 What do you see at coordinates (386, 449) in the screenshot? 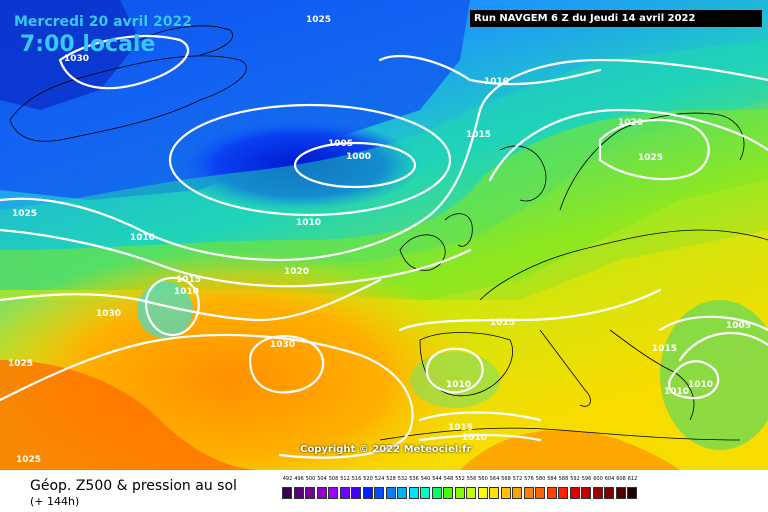
I see `copyright-notice: Copyright © 2022 Meteociel.fr` at bounding box center [386, 449].